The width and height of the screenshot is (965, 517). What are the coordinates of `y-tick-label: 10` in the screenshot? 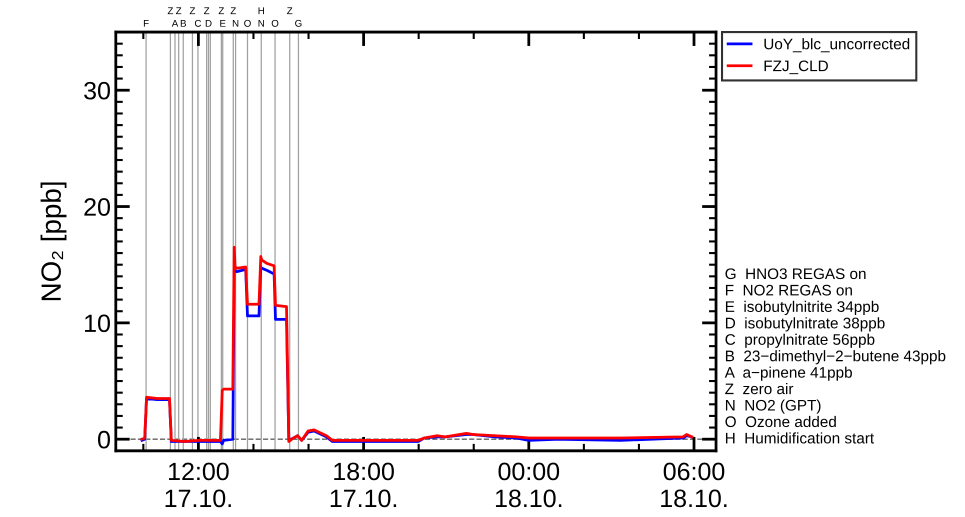 It's located at (97, 323).